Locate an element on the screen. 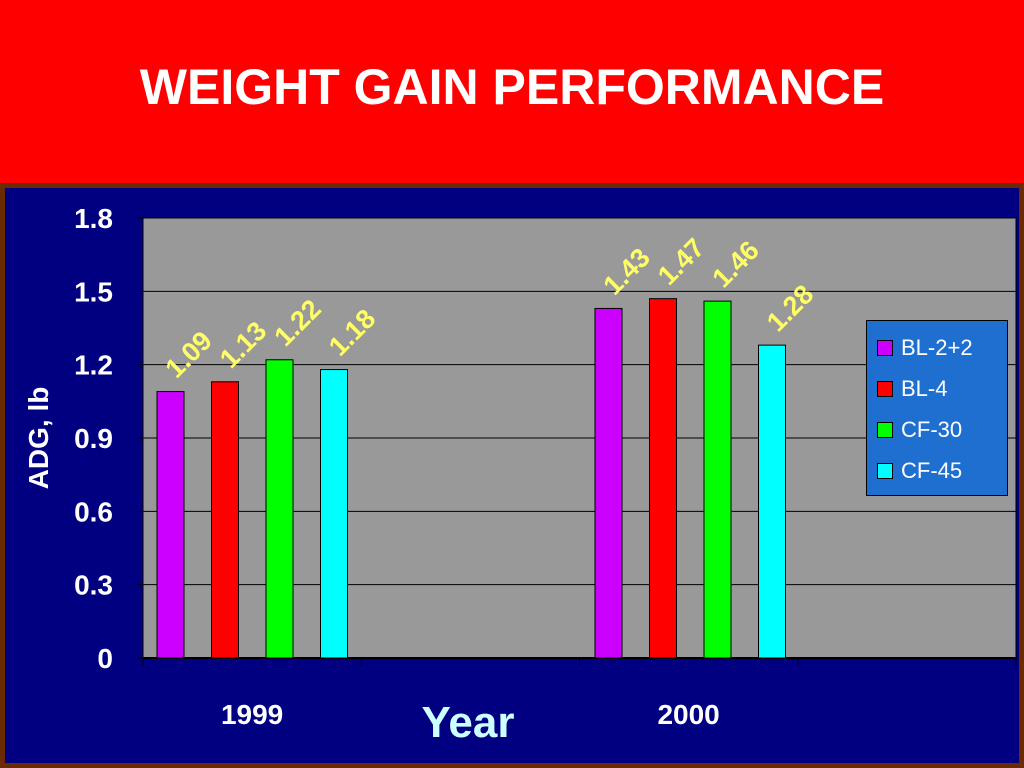 This screenshot has height=768, width=1024. x-axis-title: Year is located at coordinates (468, 722).